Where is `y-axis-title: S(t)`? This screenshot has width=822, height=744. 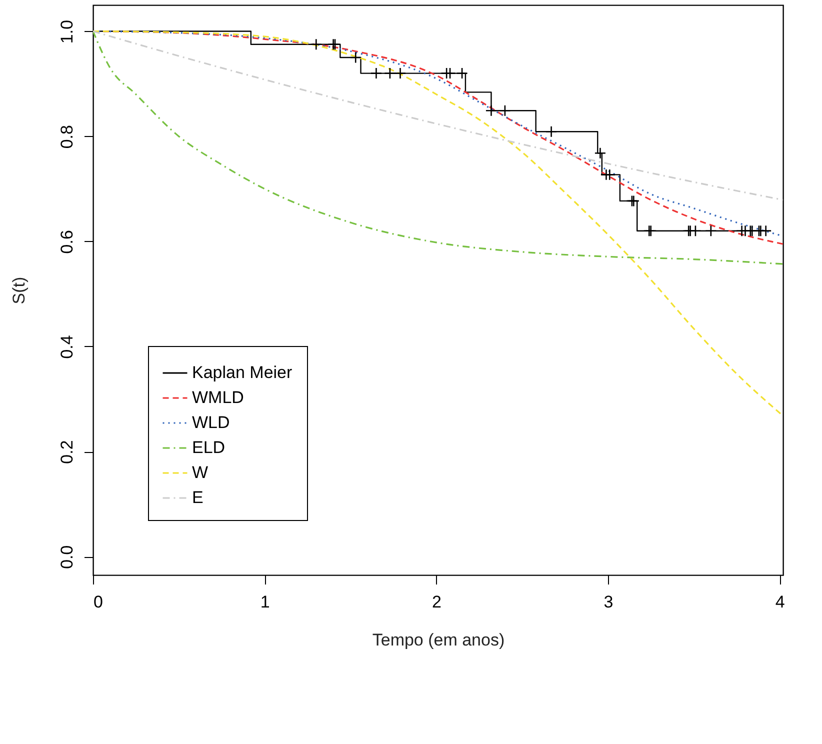 y-axis-title: S(t) is located at coordinates (19, 290).